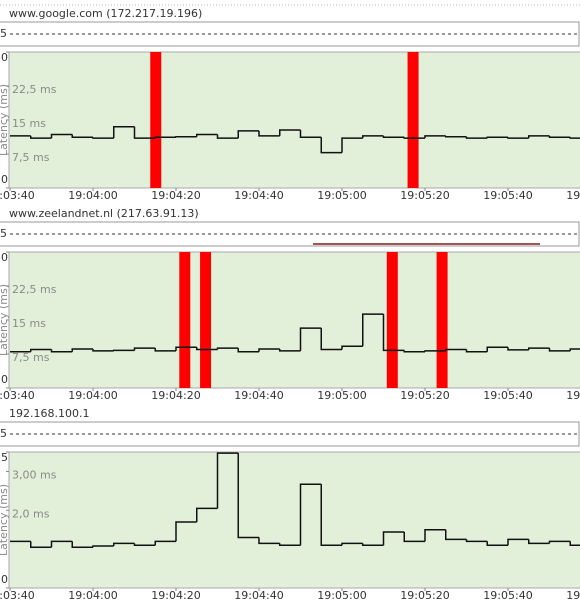 This screenshot has height=605, width=580. I want to click on panel-title: www.zeelandnet.nl (217.63.91.13), so click(104, 213).